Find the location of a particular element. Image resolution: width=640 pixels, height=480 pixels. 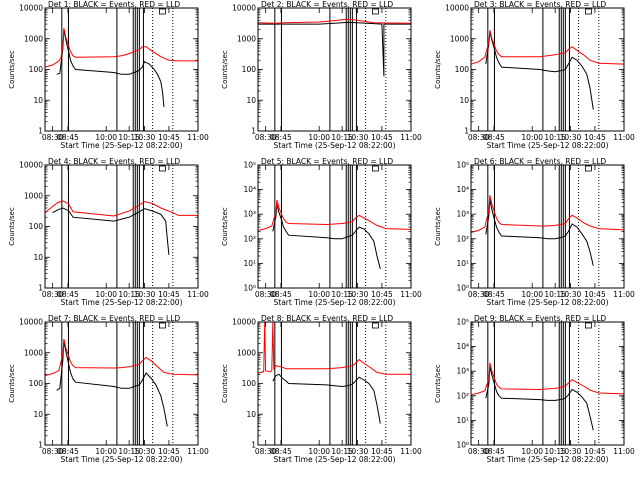

panel-title: Det 8: BLACK = Events, RED = LLD is located at coordinates (327, 318).